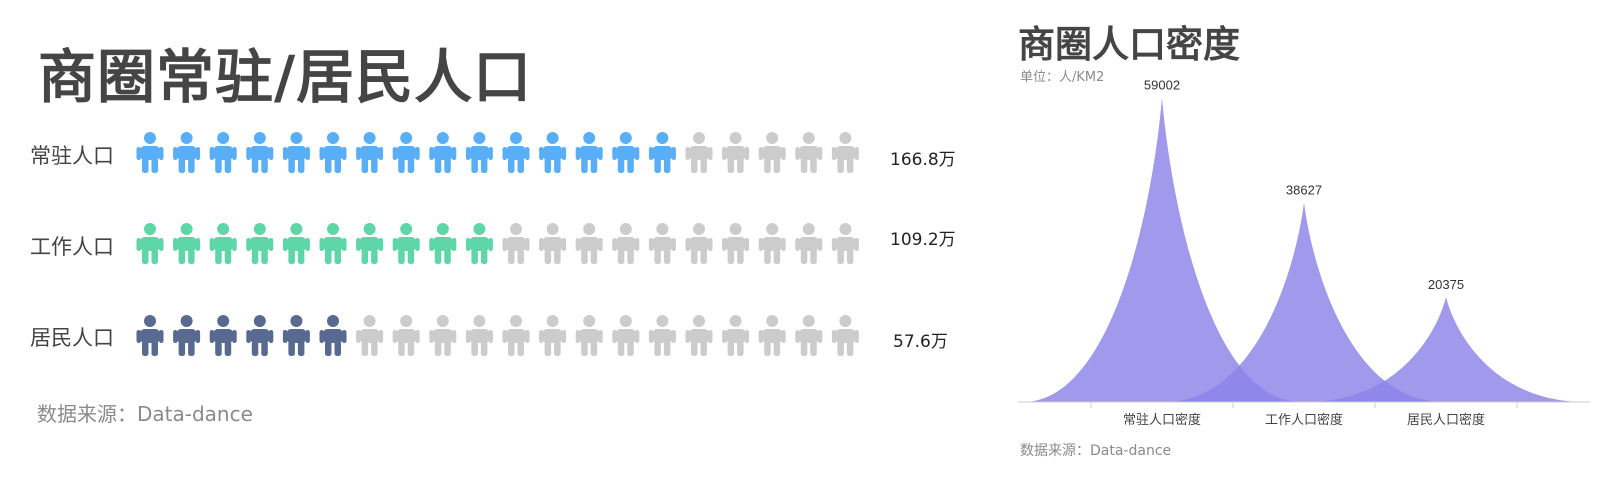 This screenshot has width=1608, height=481. What do you see at coordinates (1446, 420) in the screenshot?
I see `x-tick-label-2: 居民人口密度` at bounding box center [1446, 420].